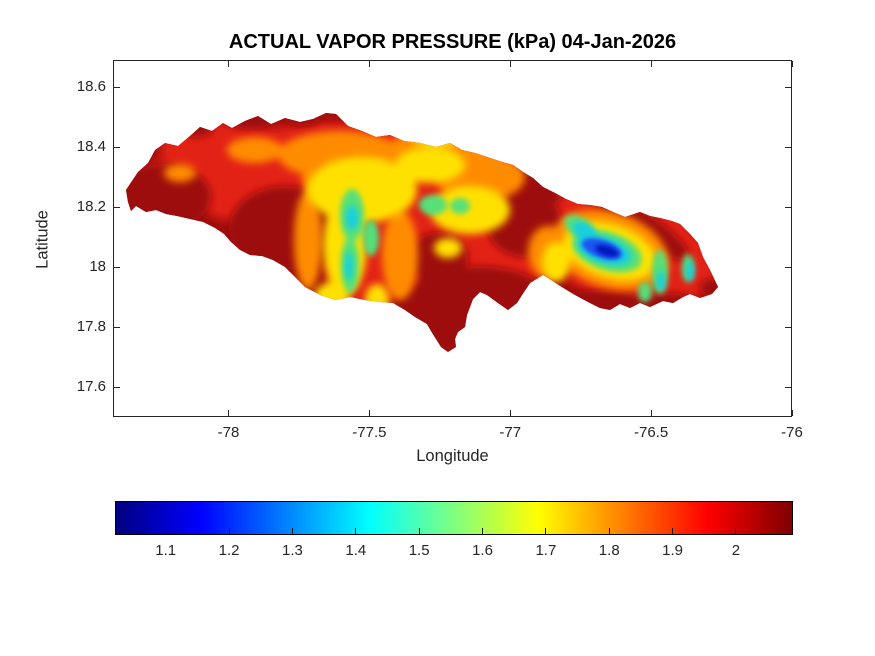 This screenshot has height=656, width=875. What do you see at coordinates (369, 432) in the screenshot?
I see `x-tick-label: -77.5` at bounding box center [369, 432].